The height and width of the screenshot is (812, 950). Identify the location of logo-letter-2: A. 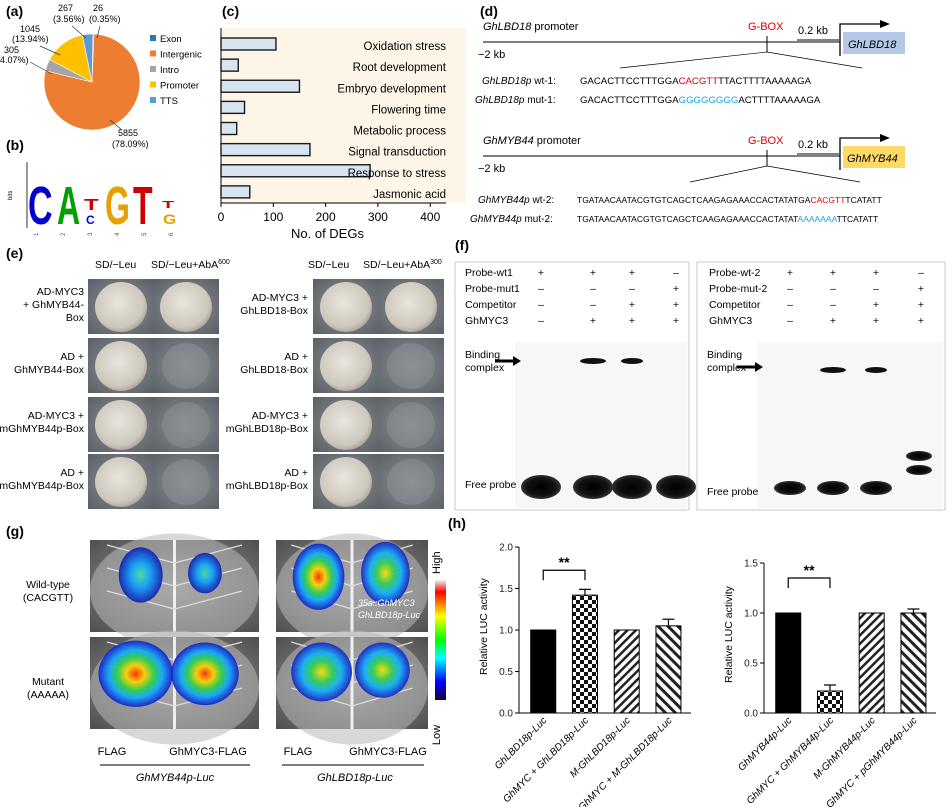
(68, 207).